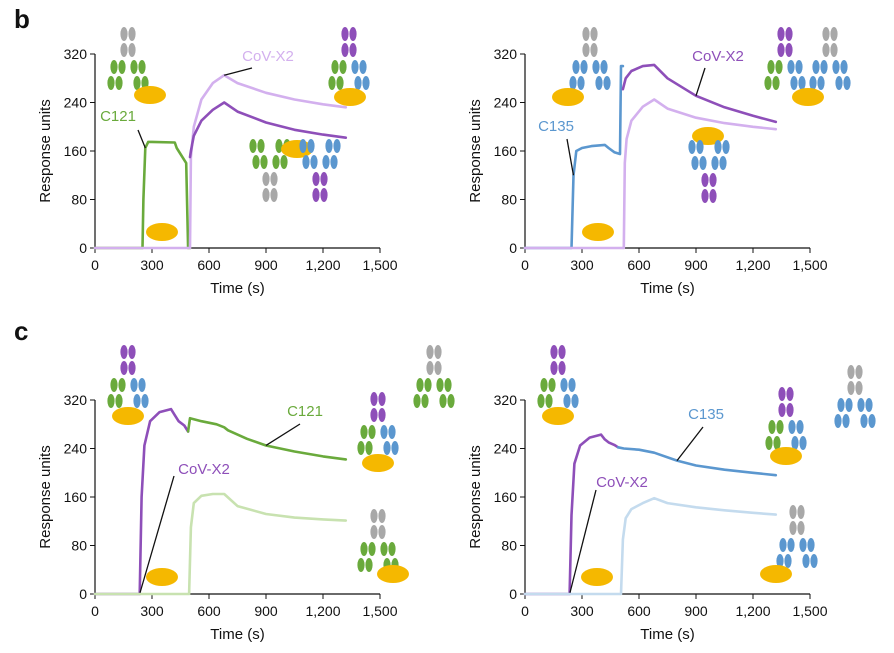 This screenshot has width=894, height=653. What do you see at coordinates (697, 461) in the screenshot?
I see `series-line-c135` at bounding box center [697, 461].